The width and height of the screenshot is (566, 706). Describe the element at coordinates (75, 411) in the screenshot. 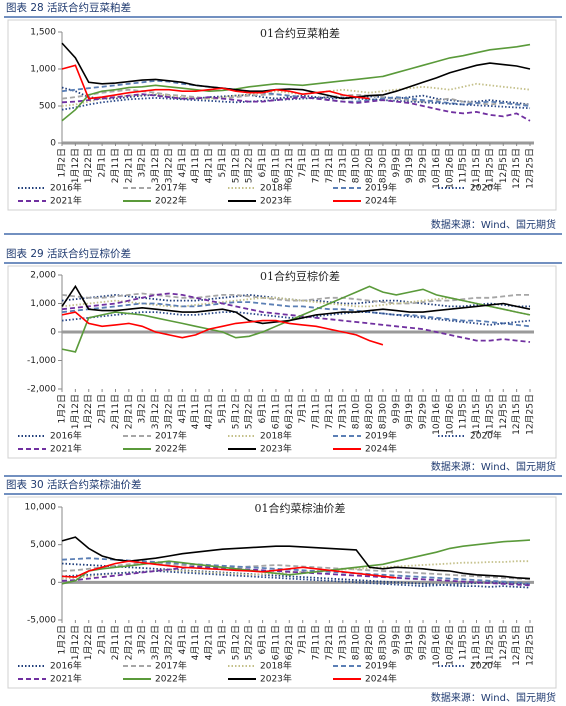

I see `x-tick-label: 1月12日` at that location.